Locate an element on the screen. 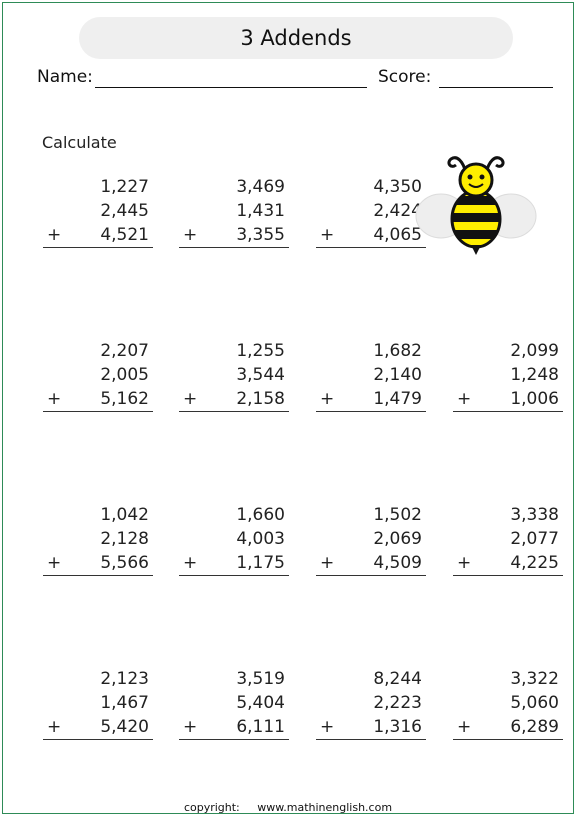  addend-3-row: +4,521 is located at coordinates (98, 235).